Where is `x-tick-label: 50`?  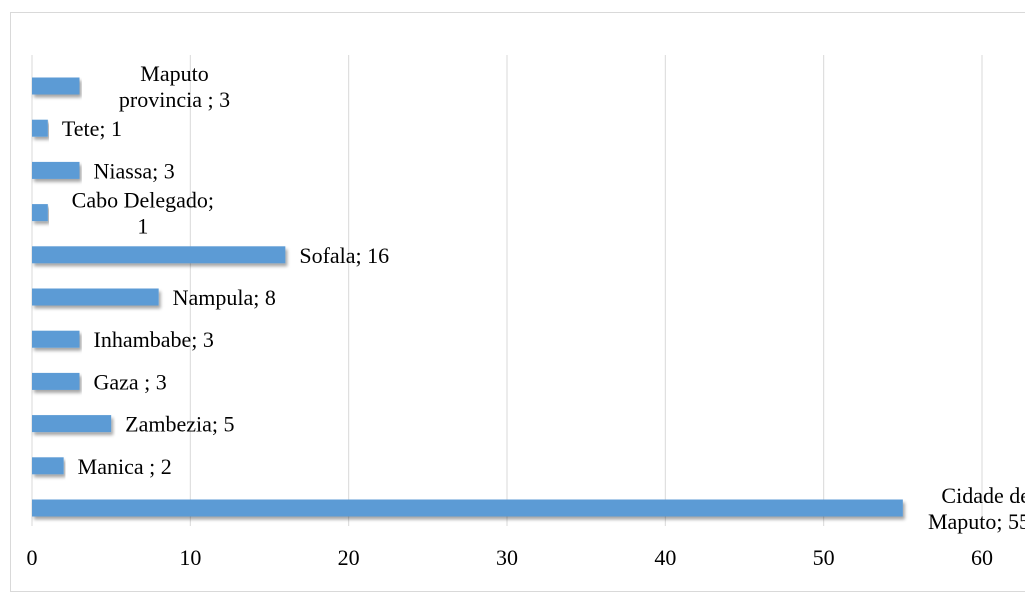 x-tick-label: 50 is located at coordinates (824, 557).